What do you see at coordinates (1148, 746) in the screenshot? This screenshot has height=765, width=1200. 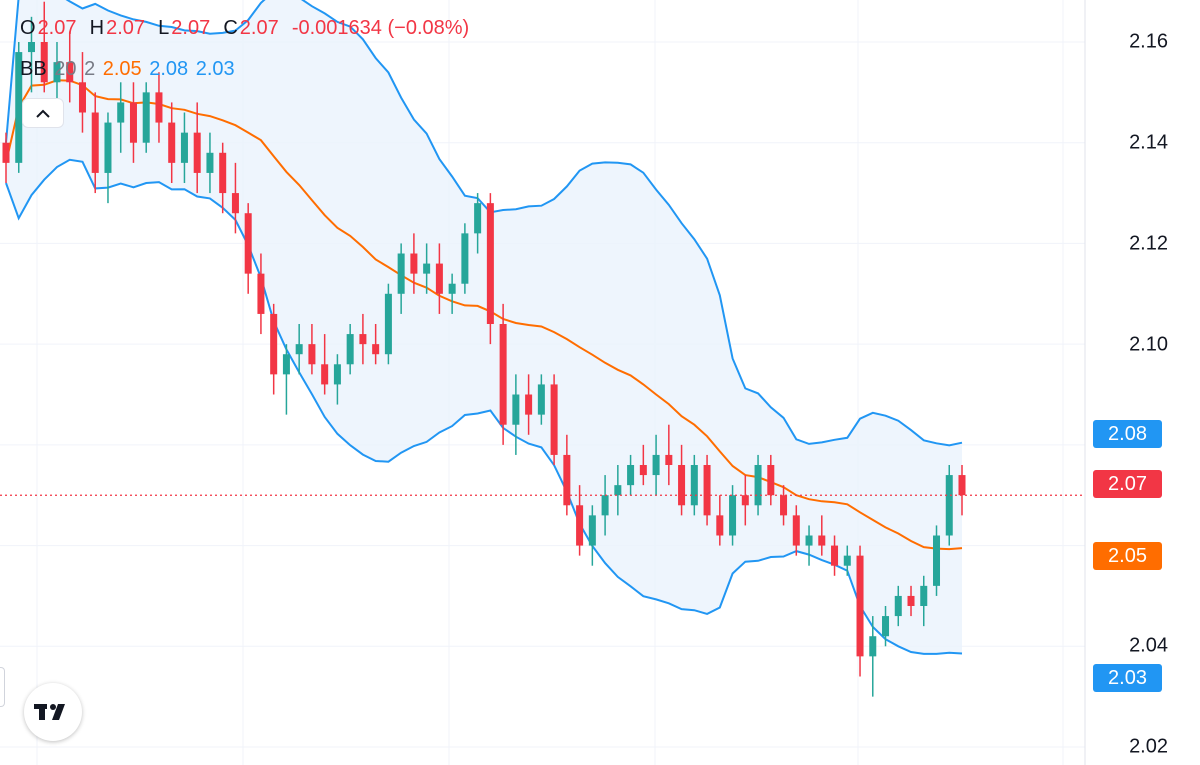 I see `price-tick: 2.02` at bounding box center [1148, 746].